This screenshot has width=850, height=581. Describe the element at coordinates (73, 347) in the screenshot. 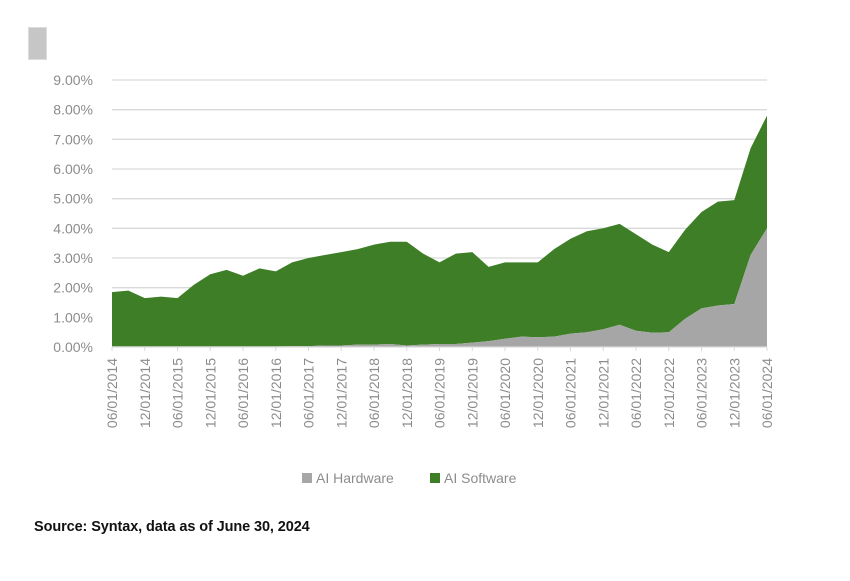

I see `y-tick-label: 0.00%` at that location.